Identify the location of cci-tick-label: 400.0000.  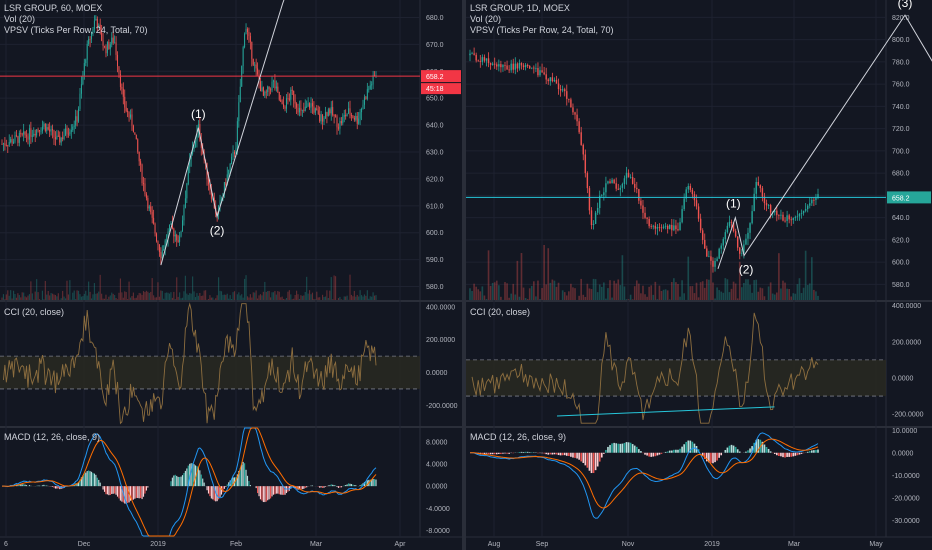
(440, 307).